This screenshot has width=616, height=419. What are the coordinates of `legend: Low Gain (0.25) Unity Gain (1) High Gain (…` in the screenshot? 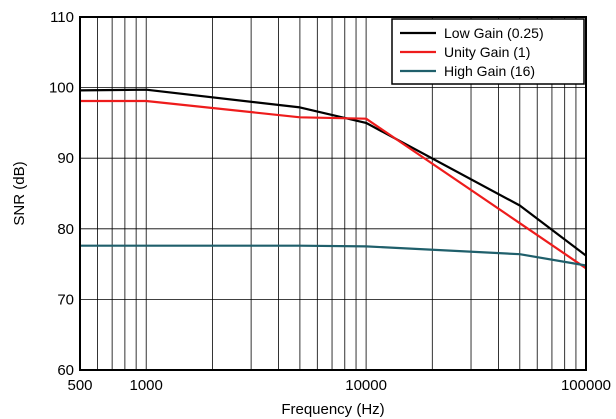 It's located at (488, 51).